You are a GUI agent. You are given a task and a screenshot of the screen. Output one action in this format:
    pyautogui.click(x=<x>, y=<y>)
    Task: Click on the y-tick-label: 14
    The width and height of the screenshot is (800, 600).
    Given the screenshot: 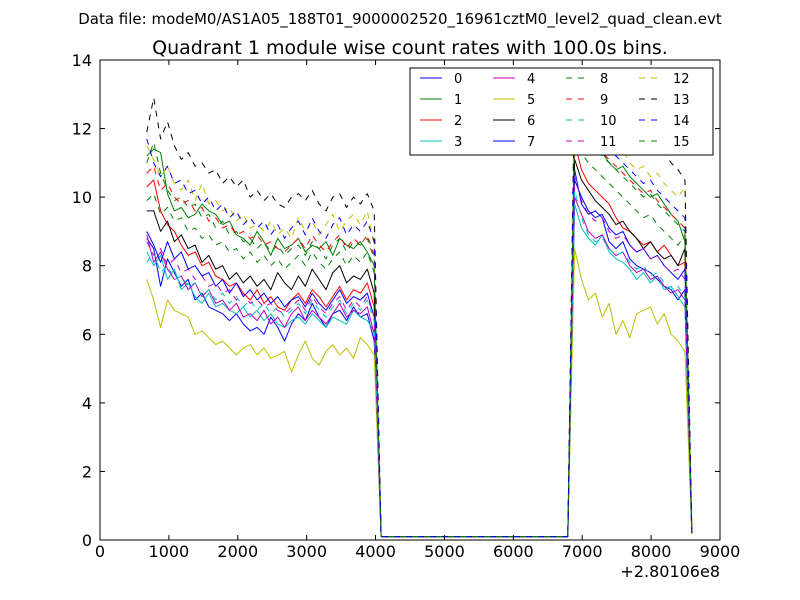 What is the action you would take?
    pyautogui.click(x=82, y=60)
    